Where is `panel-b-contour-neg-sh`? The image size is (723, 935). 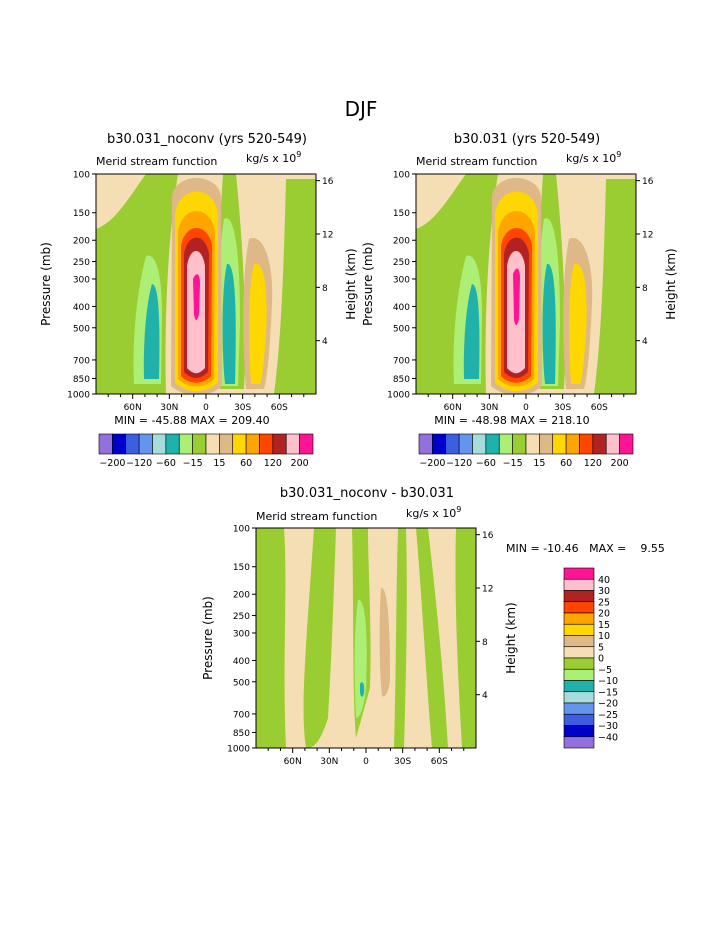
panel-b-contour-neg-sh is located at coordinates (615, 286).